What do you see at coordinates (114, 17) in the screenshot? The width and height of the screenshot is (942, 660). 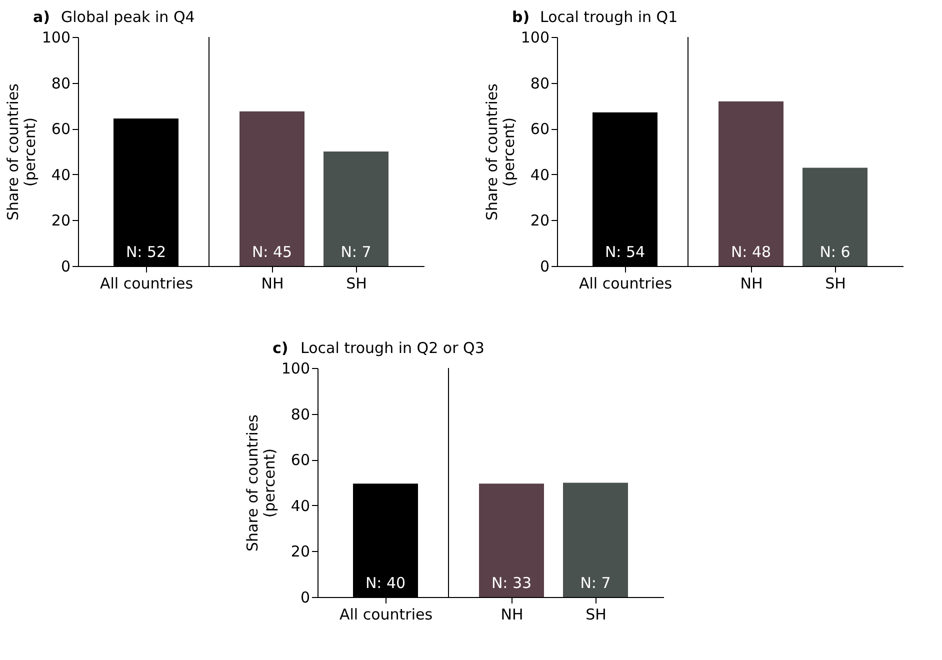 I see `chart-title: a) Global peak in Q4` at bounding box center [114, 17].